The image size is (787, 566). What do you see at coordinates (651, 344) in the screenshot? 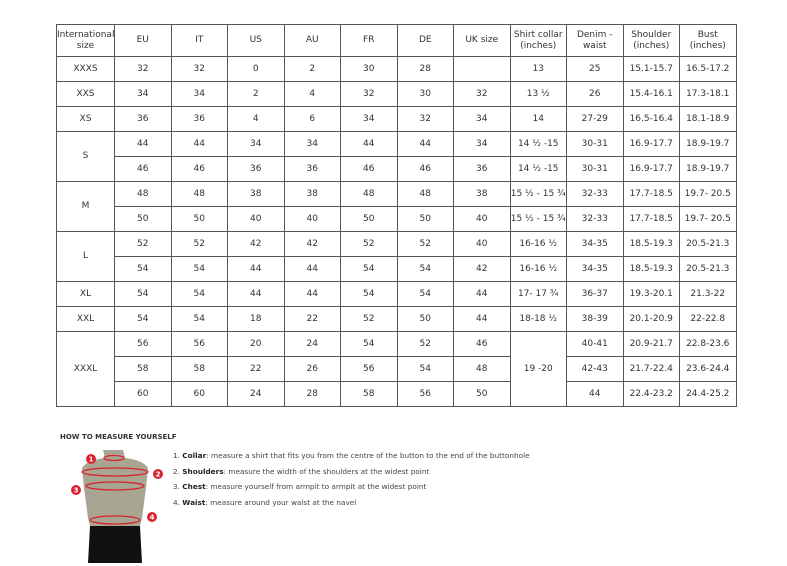
I see `table-cell: 20.9-21.7` at bounding box center [651, 344].